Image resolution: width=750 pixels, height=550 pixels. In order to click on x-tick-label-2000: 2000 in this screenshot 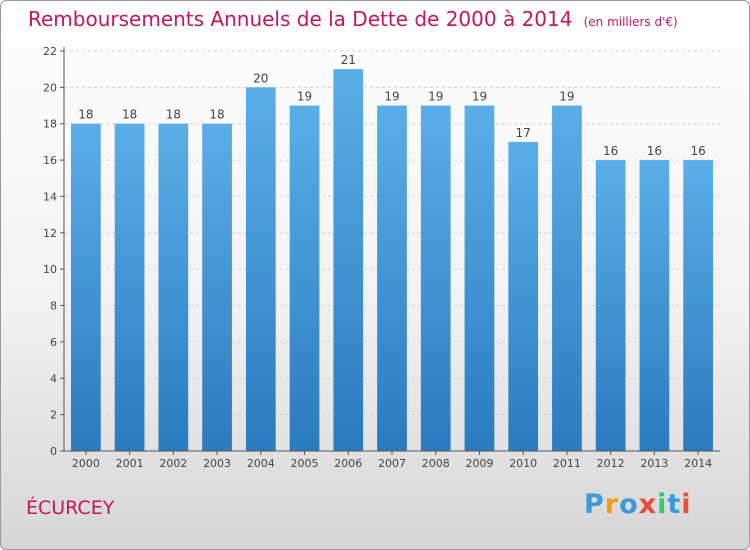, I will do `click(86, 463)`.